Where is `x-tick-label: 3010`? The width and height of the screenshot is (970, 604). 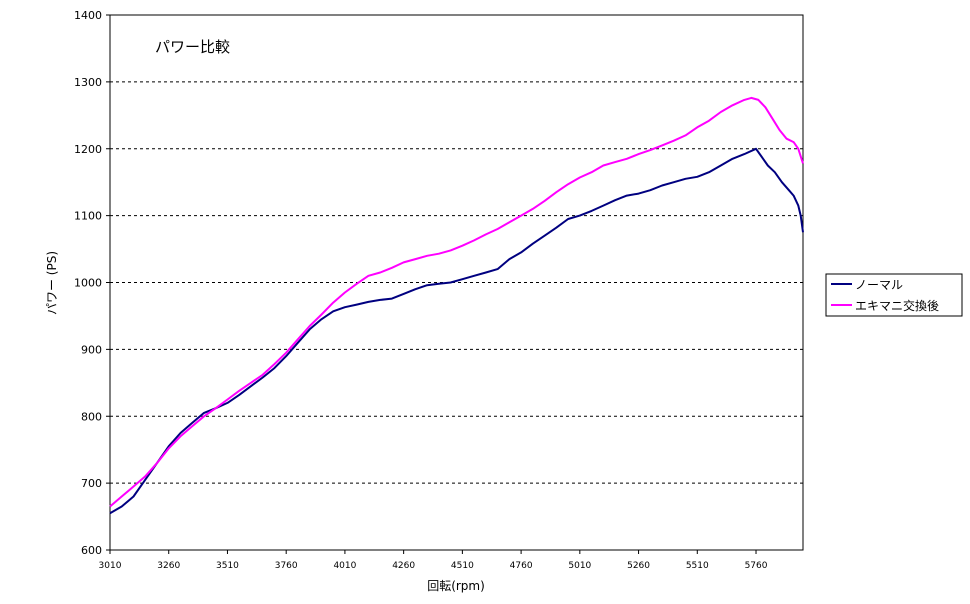
x-tick-label: 3010 is located at coordinates (110, 566).